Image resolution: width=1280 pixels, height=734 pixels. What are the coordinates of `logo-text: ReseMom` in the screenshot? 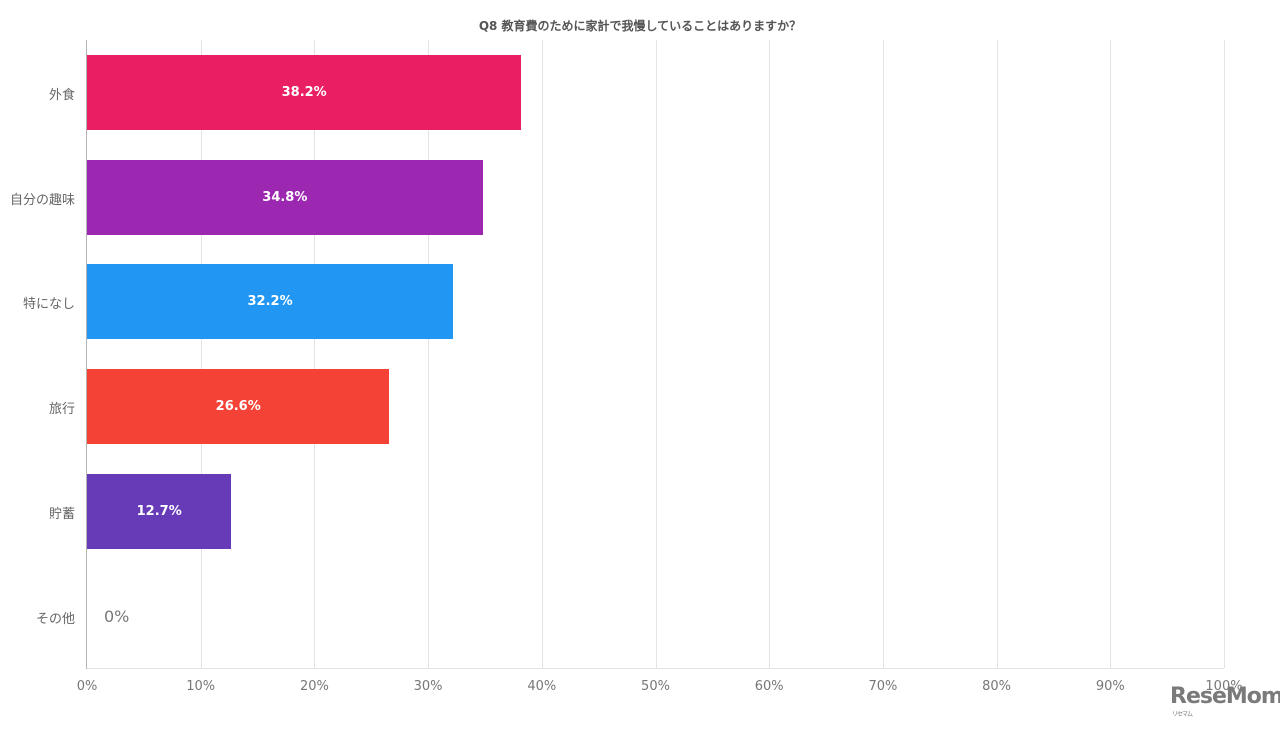 It's located at (1225, 696).